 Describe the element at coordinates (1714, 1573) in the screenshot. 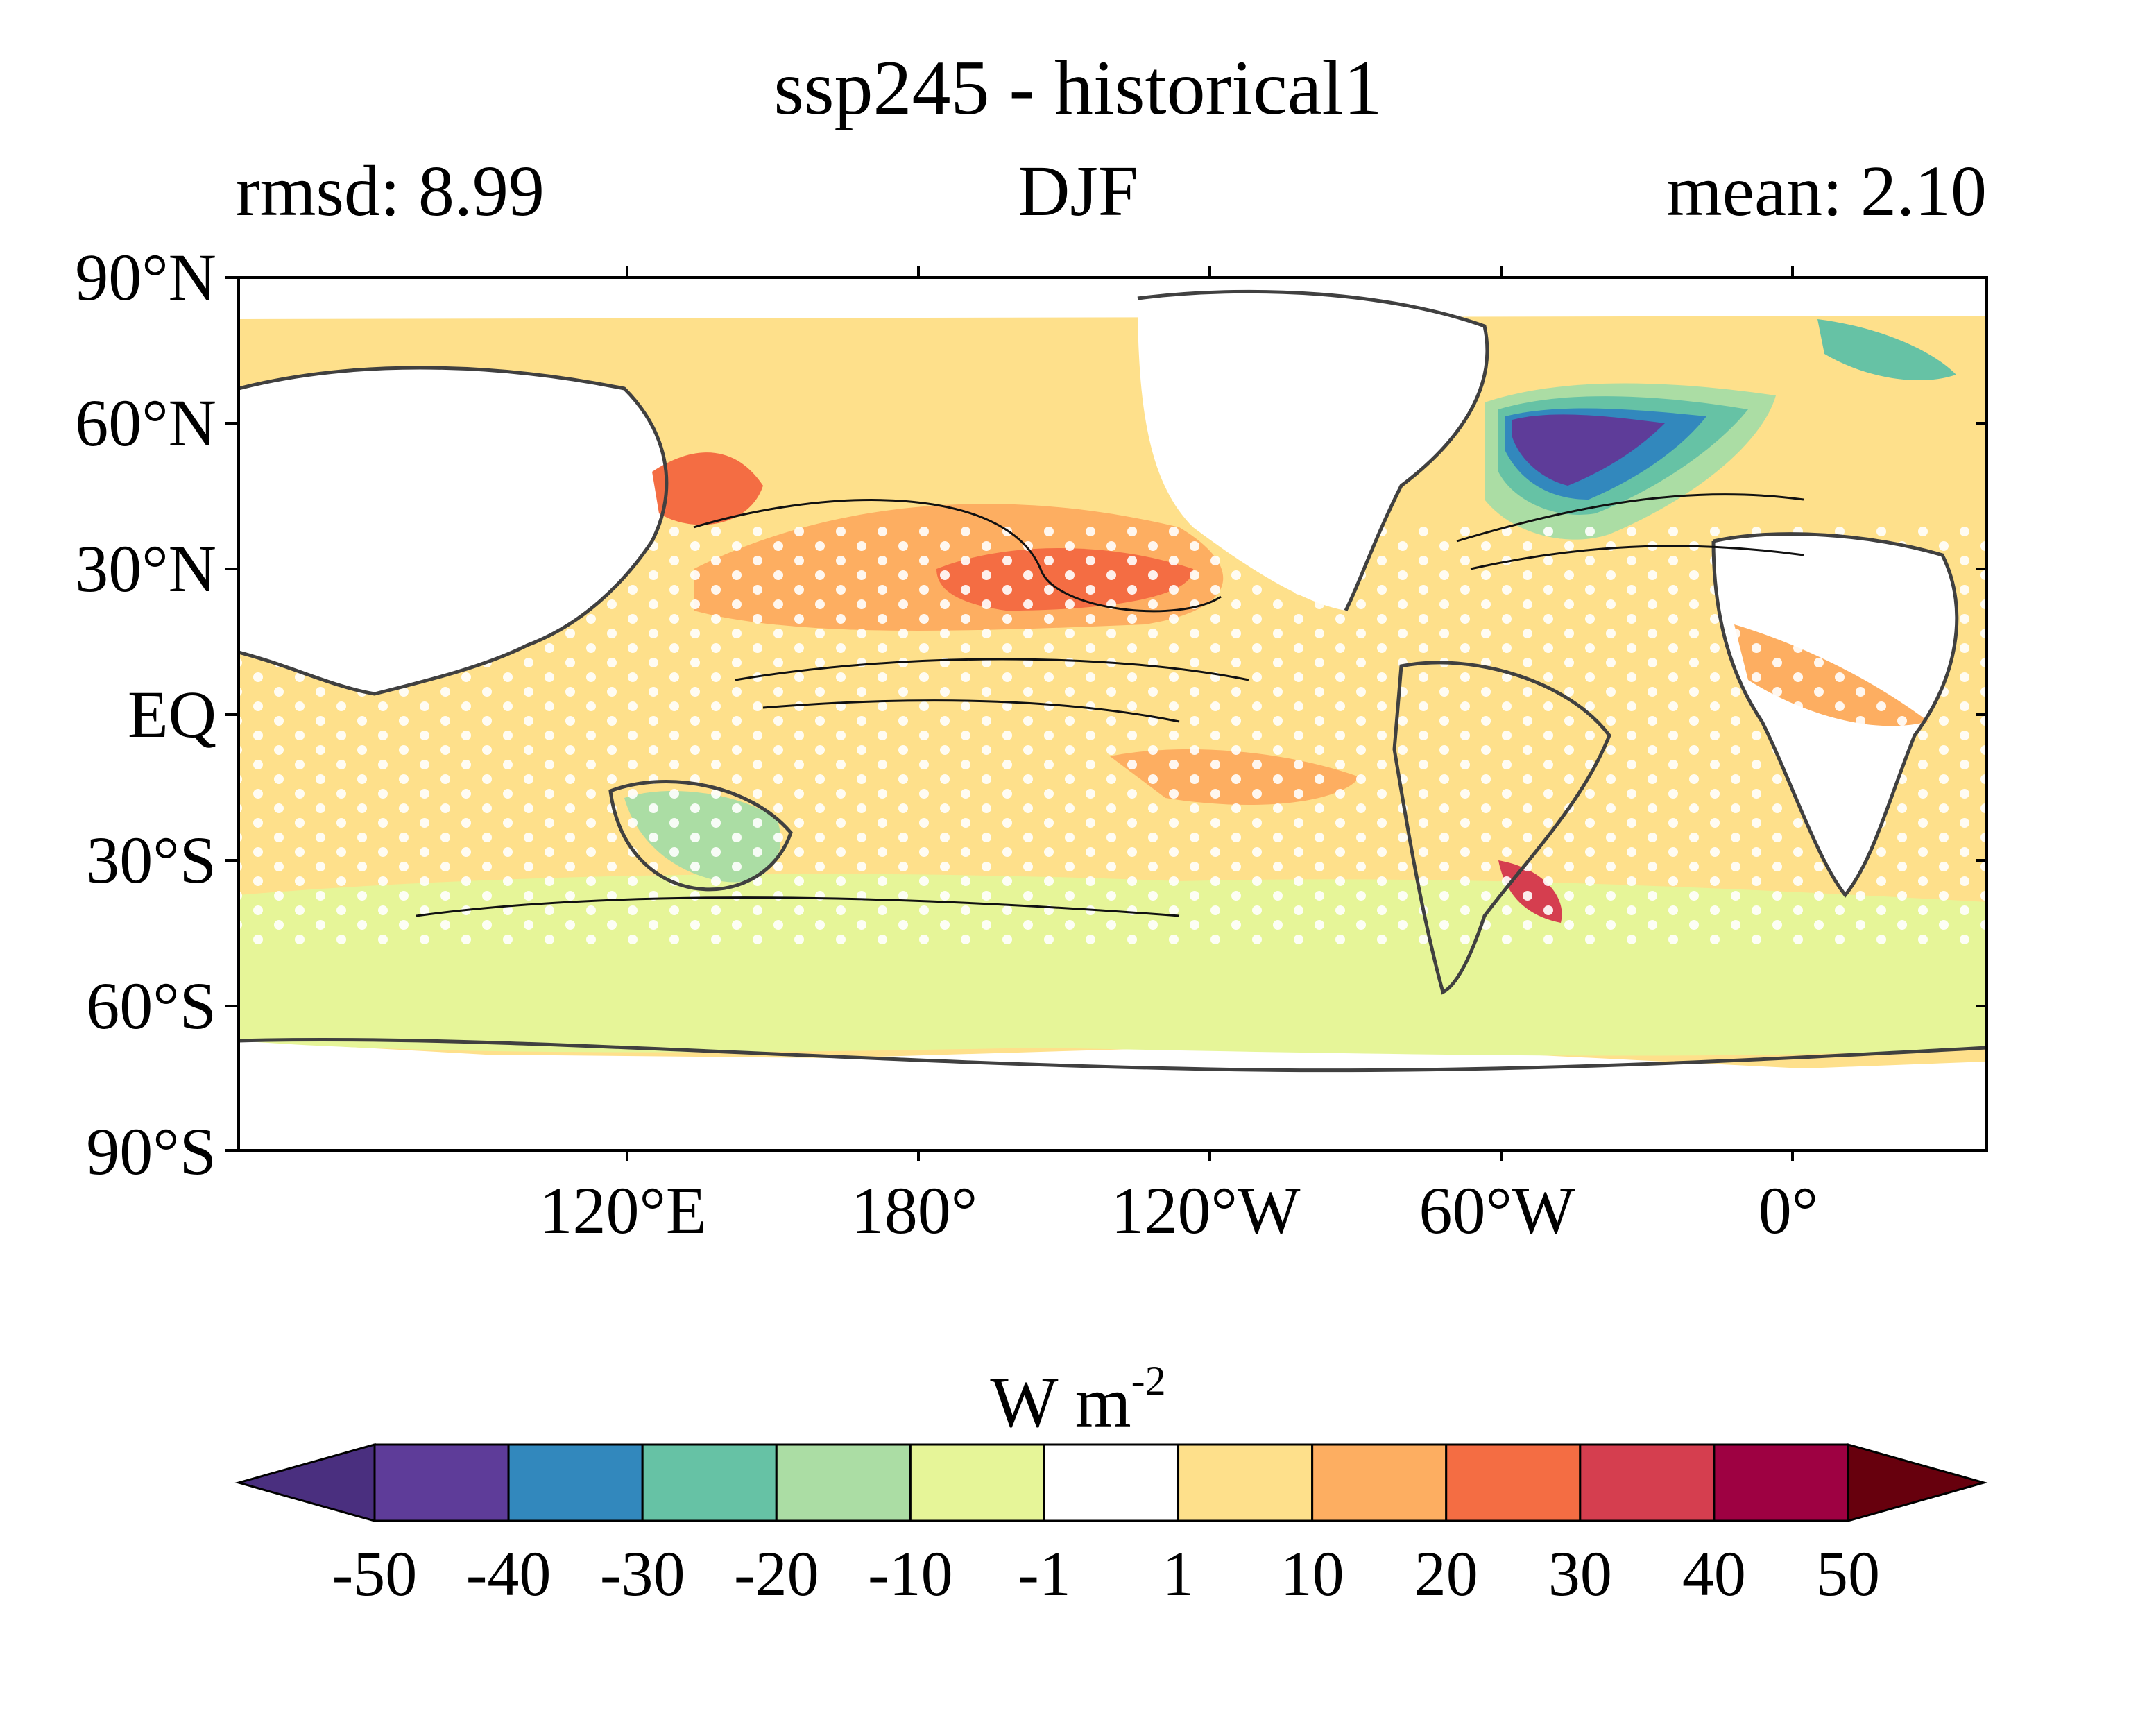

I see `colorbar-level-label: 40` at that location.